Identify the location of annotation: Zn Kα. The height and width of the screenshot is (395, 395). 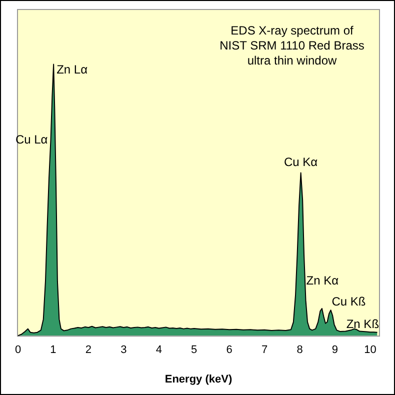
(322, 281).